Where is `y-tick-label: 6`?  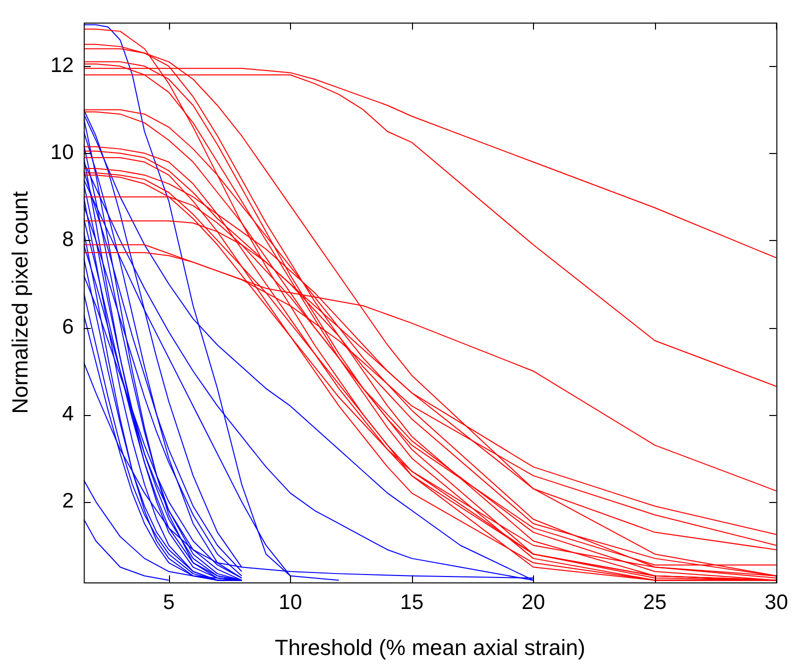 y-tick-label: 6 is located at coordinates (68, 326).